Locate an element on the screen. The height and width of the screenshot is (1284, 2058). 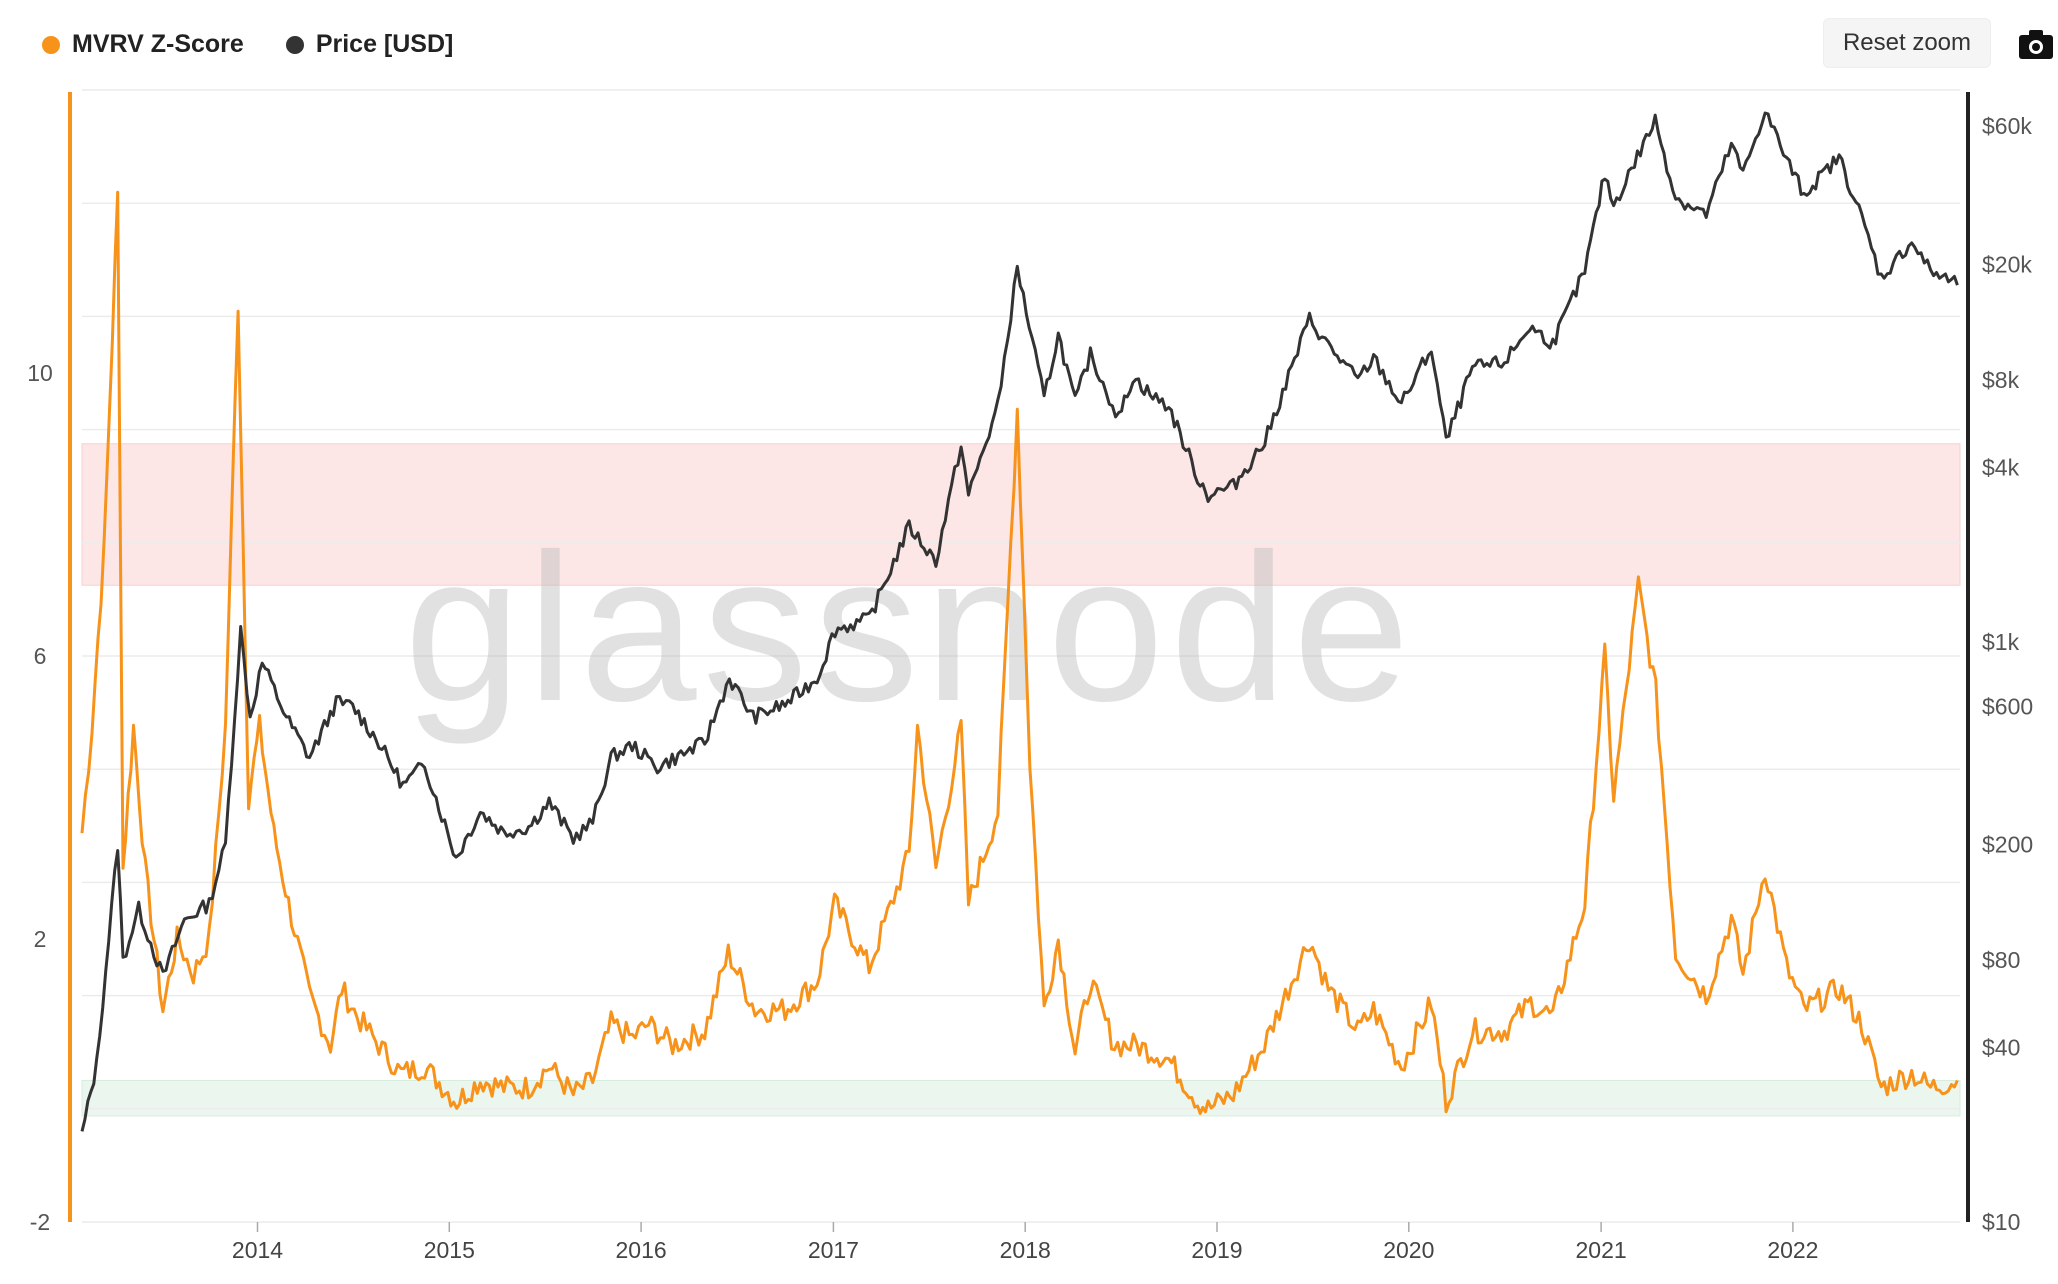
left-tick-label: 10 is located at coordinates (40, 373).